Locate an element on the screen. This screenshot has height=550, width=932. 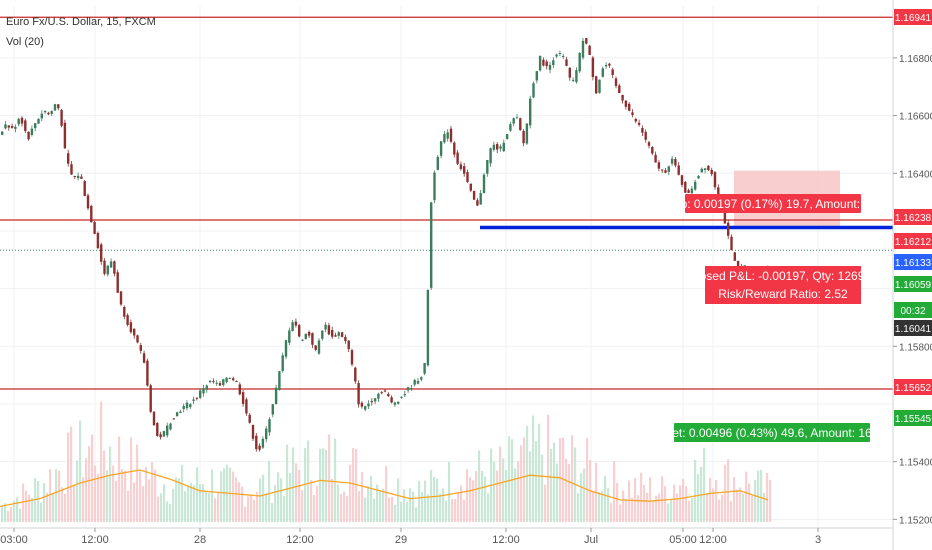
symbol-title: Euro Fx/U.S. Dollar, 15, FXCM is located at coordinates (81, 22).